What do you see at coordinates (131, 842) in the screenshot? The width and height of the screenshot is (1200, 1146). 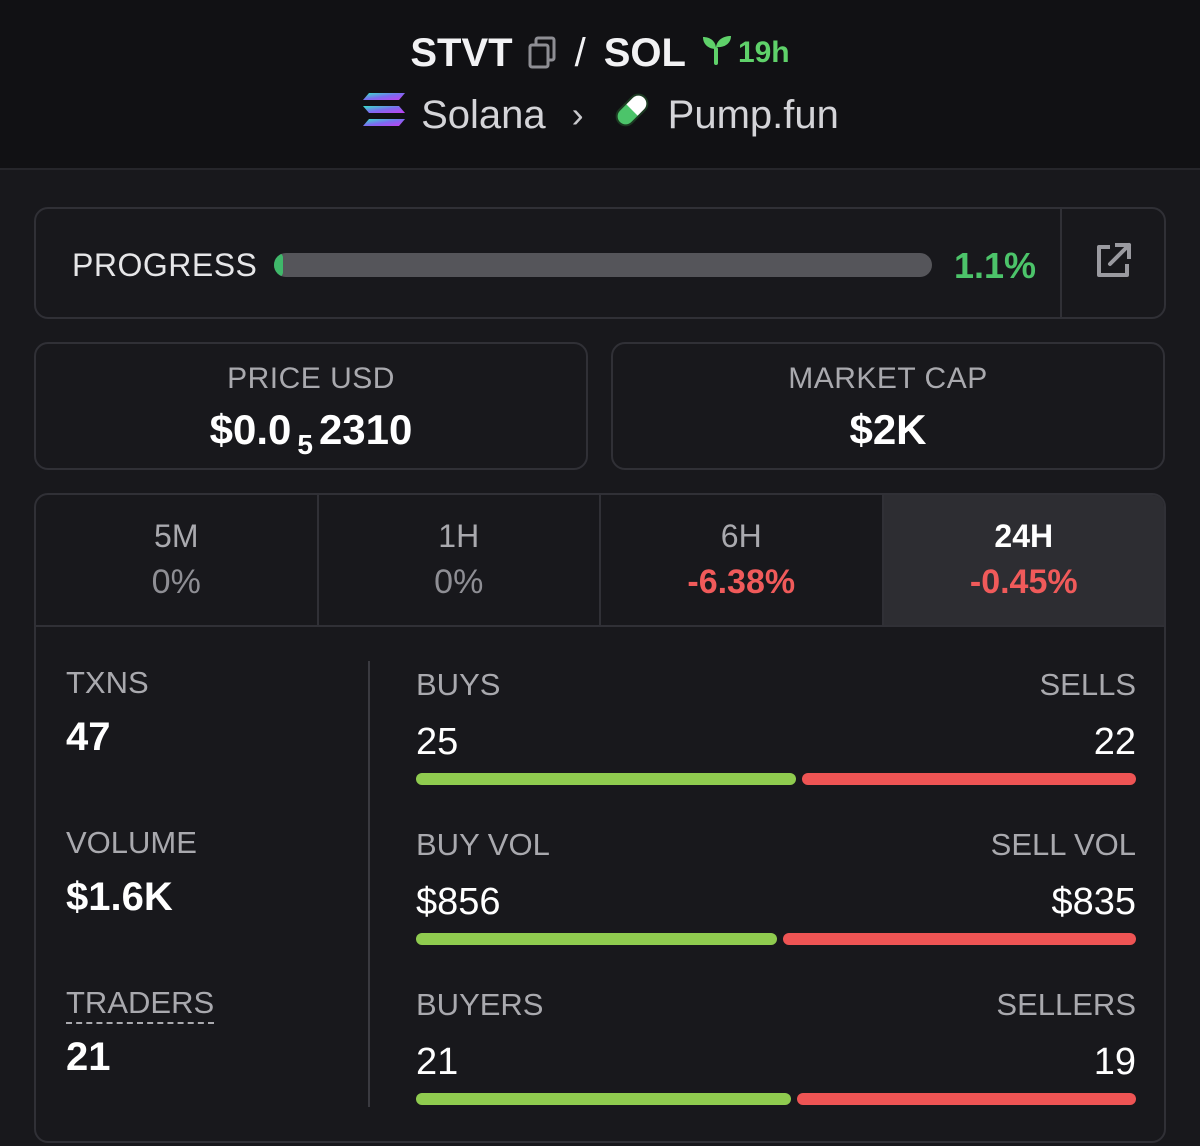 I see `volume-label: VOLUME` at bounding box center [131, 842].